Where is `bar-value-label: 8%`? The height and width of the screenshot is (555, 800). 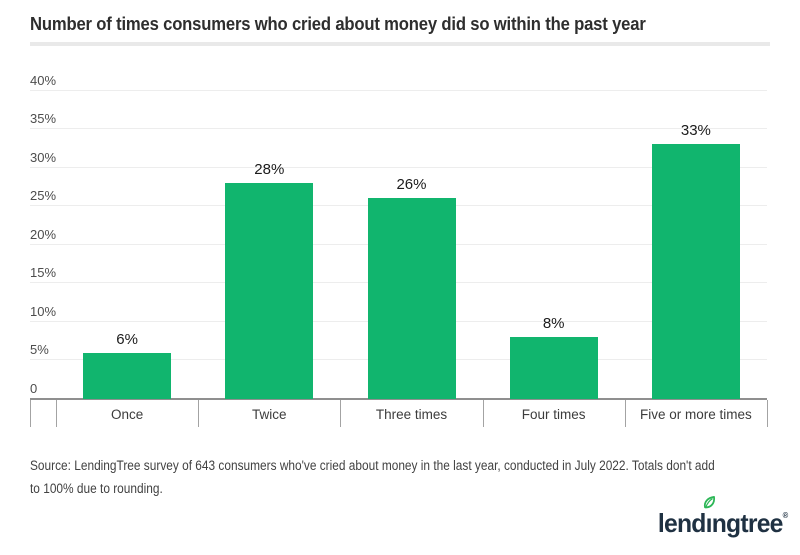 bar-value-label: 8% is located at coordinates (553, 324).